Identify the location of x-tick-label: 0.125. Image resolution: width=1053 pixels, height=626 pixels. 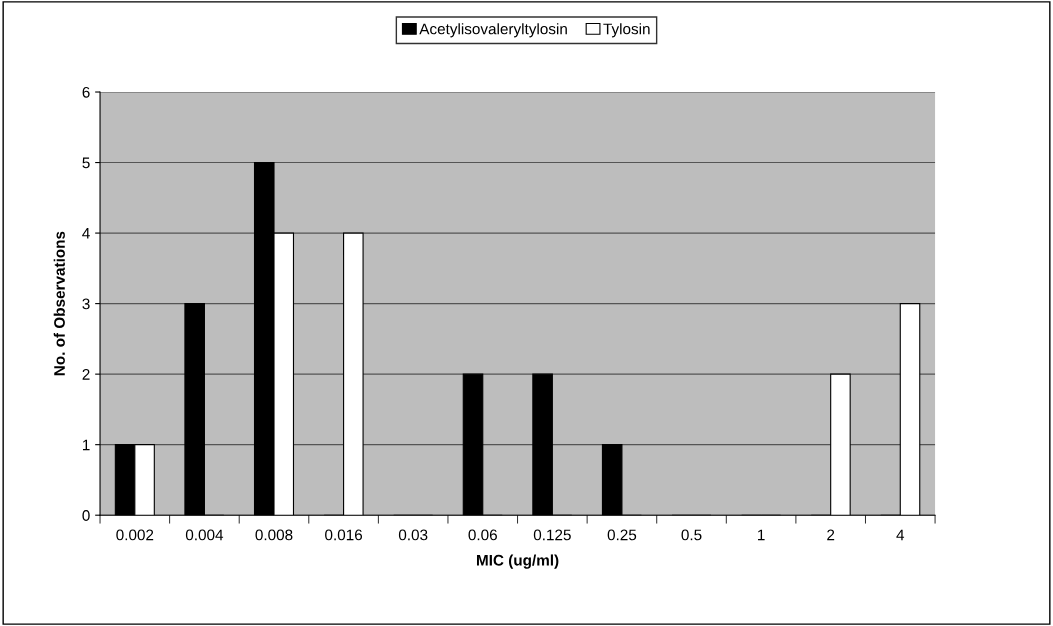
(552, 535).